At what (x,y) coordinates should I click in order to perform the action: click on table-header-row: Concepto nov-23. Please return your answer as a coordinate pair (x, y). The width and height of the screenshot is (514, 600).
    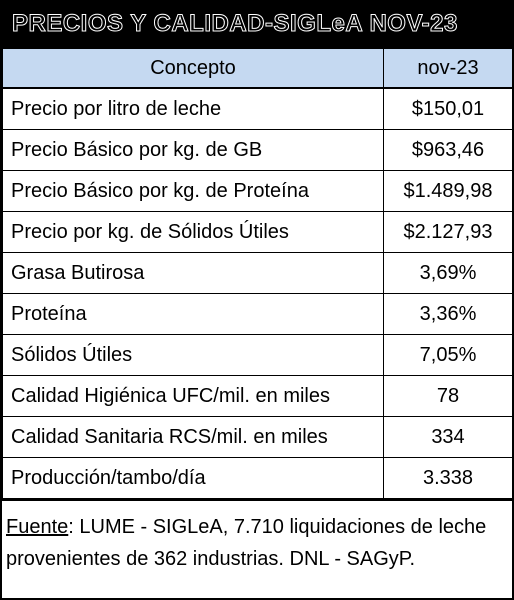
    Looking at the image, I should click on (257, 68).